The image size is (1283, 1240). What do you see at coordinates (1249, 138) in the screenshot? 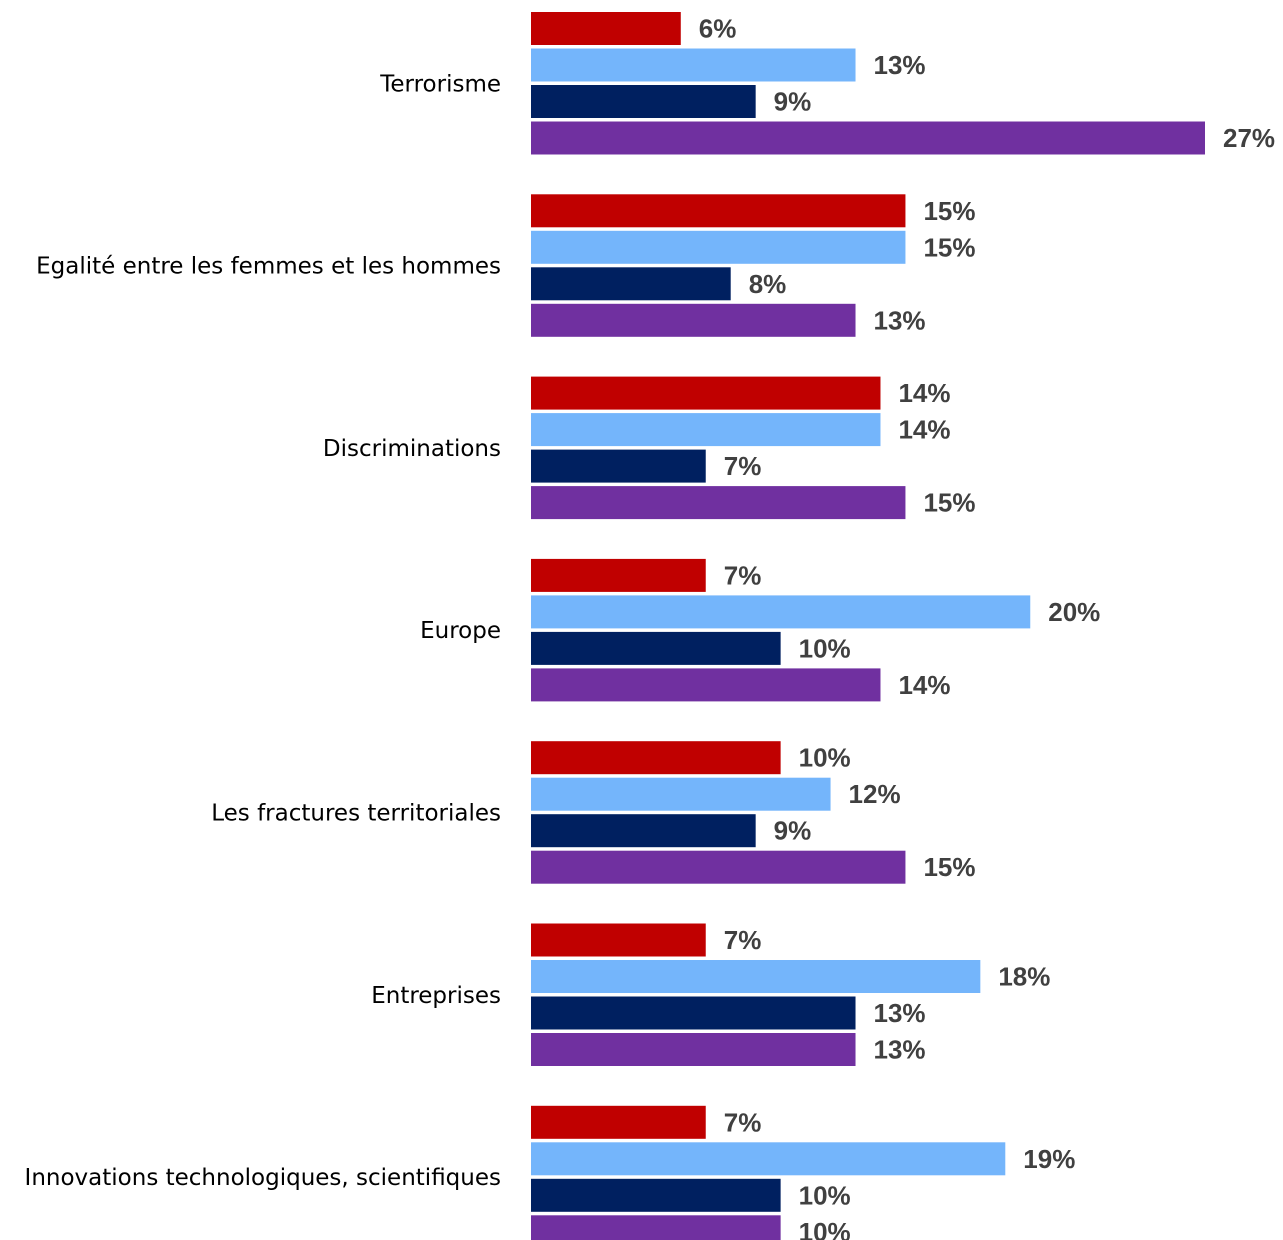
I see `value-label: 27%` at bounding box center [1249, 138].